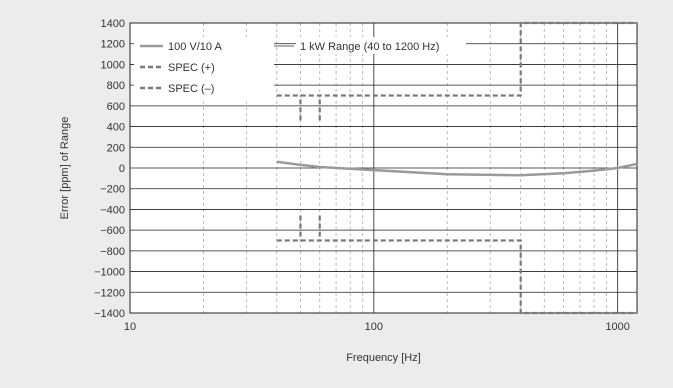 The image size is (673, 388). I want to click on y-tick-label: 1400, so click(113, 24).